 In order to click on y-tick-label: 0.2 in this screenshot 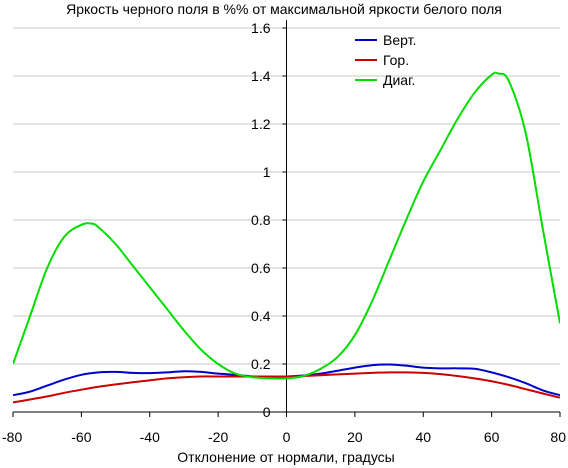, I will do `click(261, 364)`.